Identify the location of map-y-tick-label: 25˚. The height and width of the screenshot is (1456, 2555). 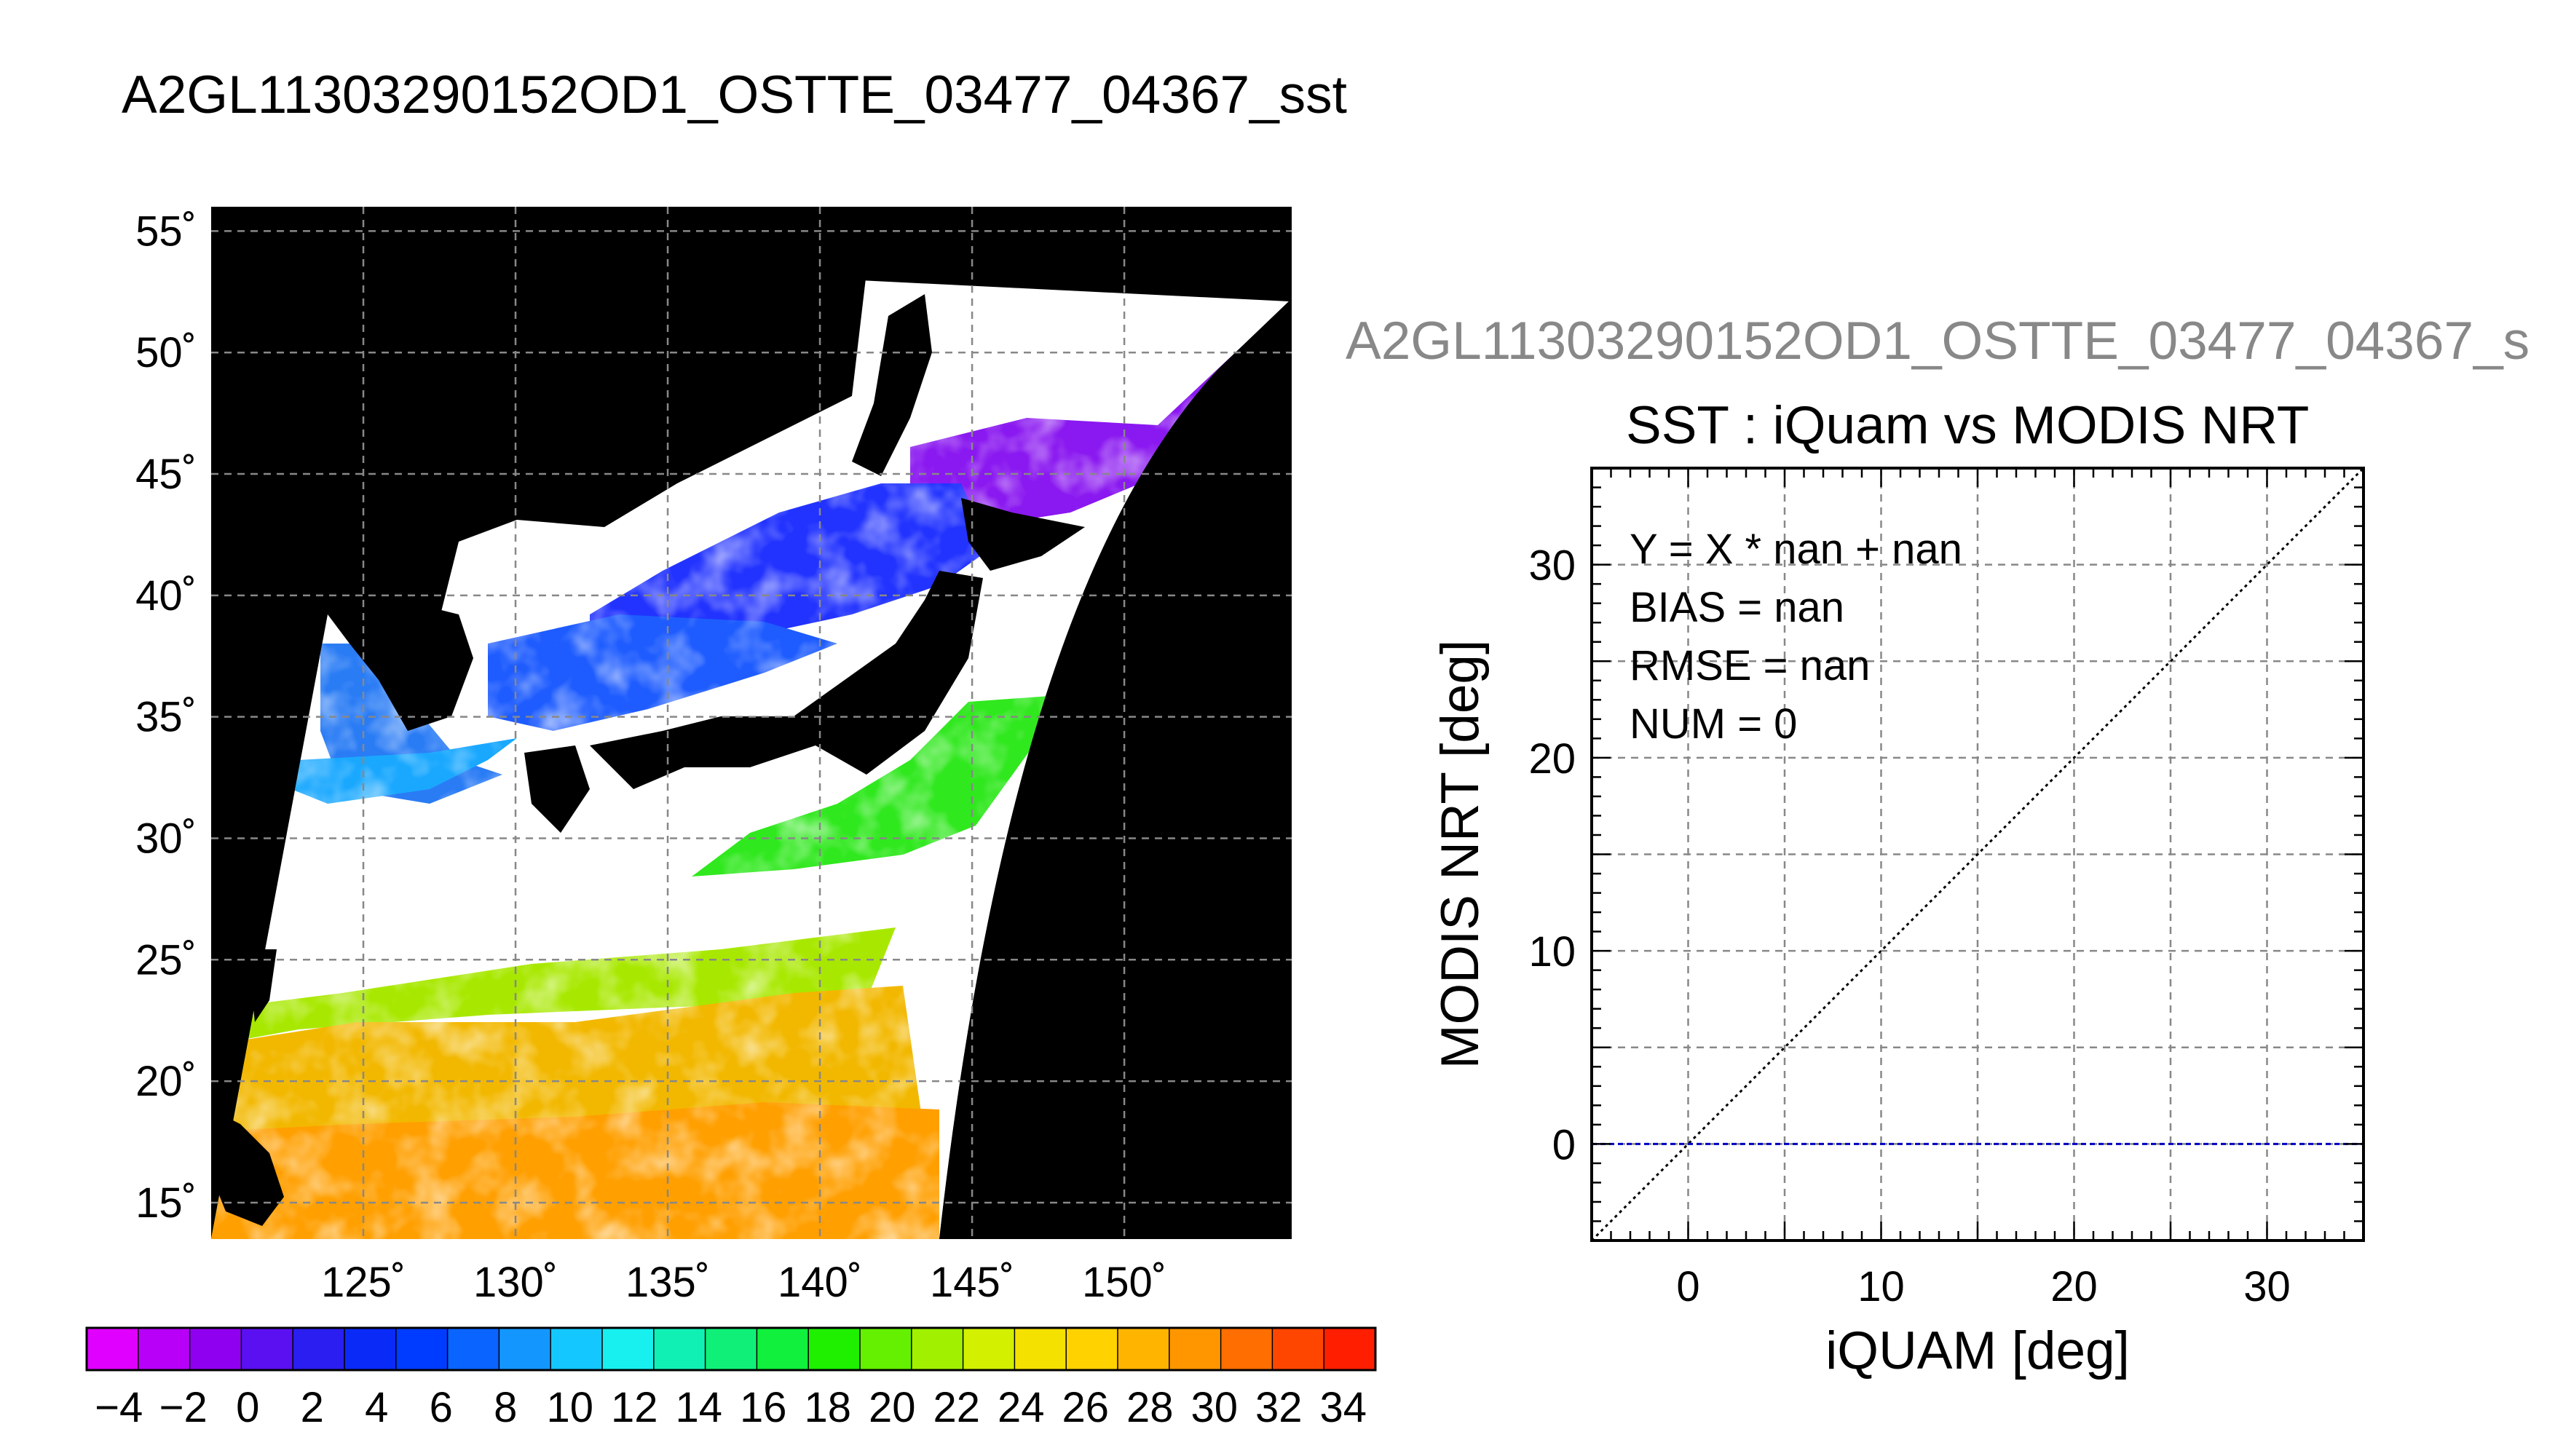
(166, 960).